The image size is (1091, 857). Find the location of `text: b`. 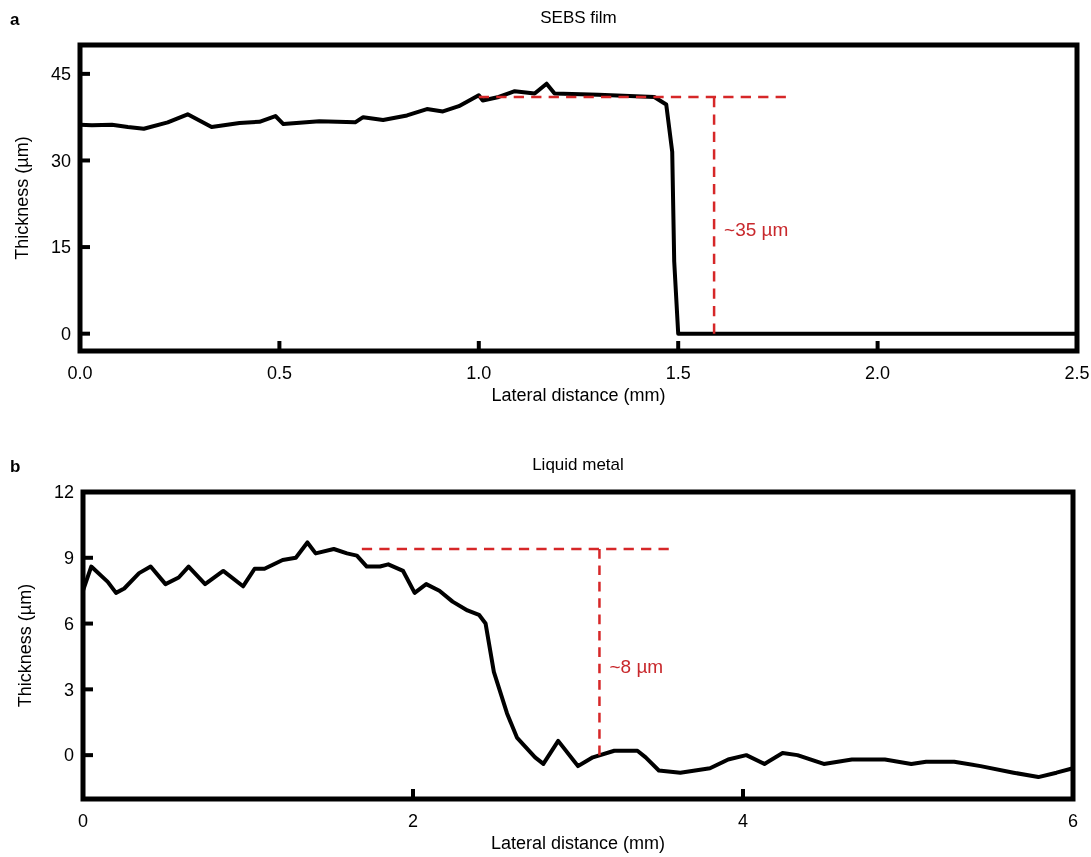

text: b is located at coordinates (15, 466).